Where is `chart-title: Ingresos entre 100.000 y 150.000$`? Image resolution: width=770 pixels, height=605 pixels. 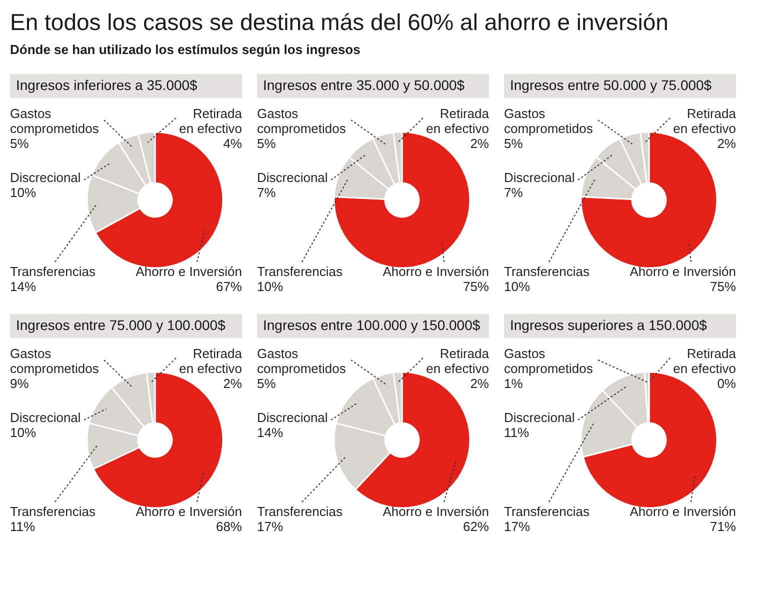 chart-title: Ingresos entre 100.000 y 150.000$ is located at coordinates (371, 325).